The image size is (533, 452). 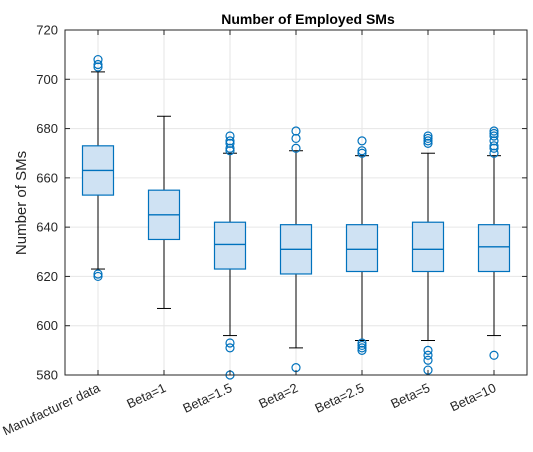 What do you see at coordinates (47, 79) in the screenshot?
I see `y-tick-label: 700` at bounding box center [47, 79].